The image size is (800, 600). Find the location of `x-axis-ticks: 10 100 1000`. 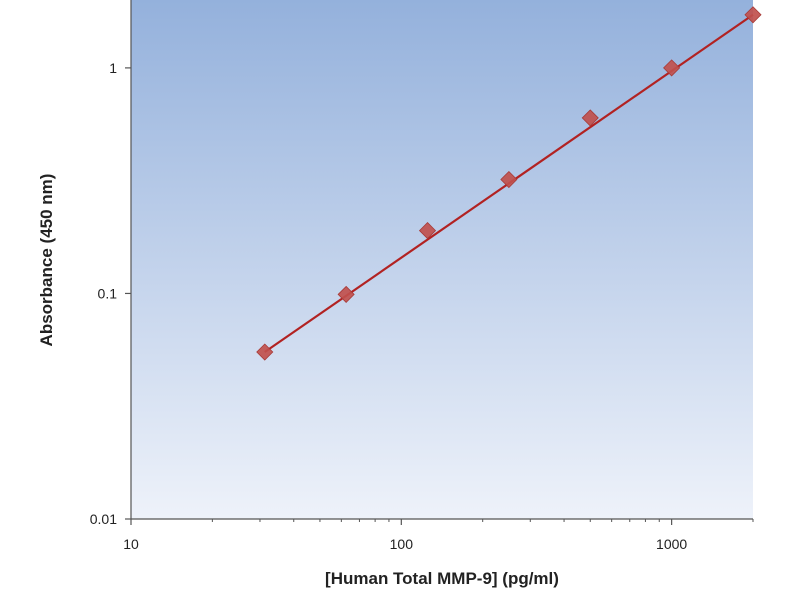

x-axis-ticks: 10 100 1000 is located at coordinates (438, 535).